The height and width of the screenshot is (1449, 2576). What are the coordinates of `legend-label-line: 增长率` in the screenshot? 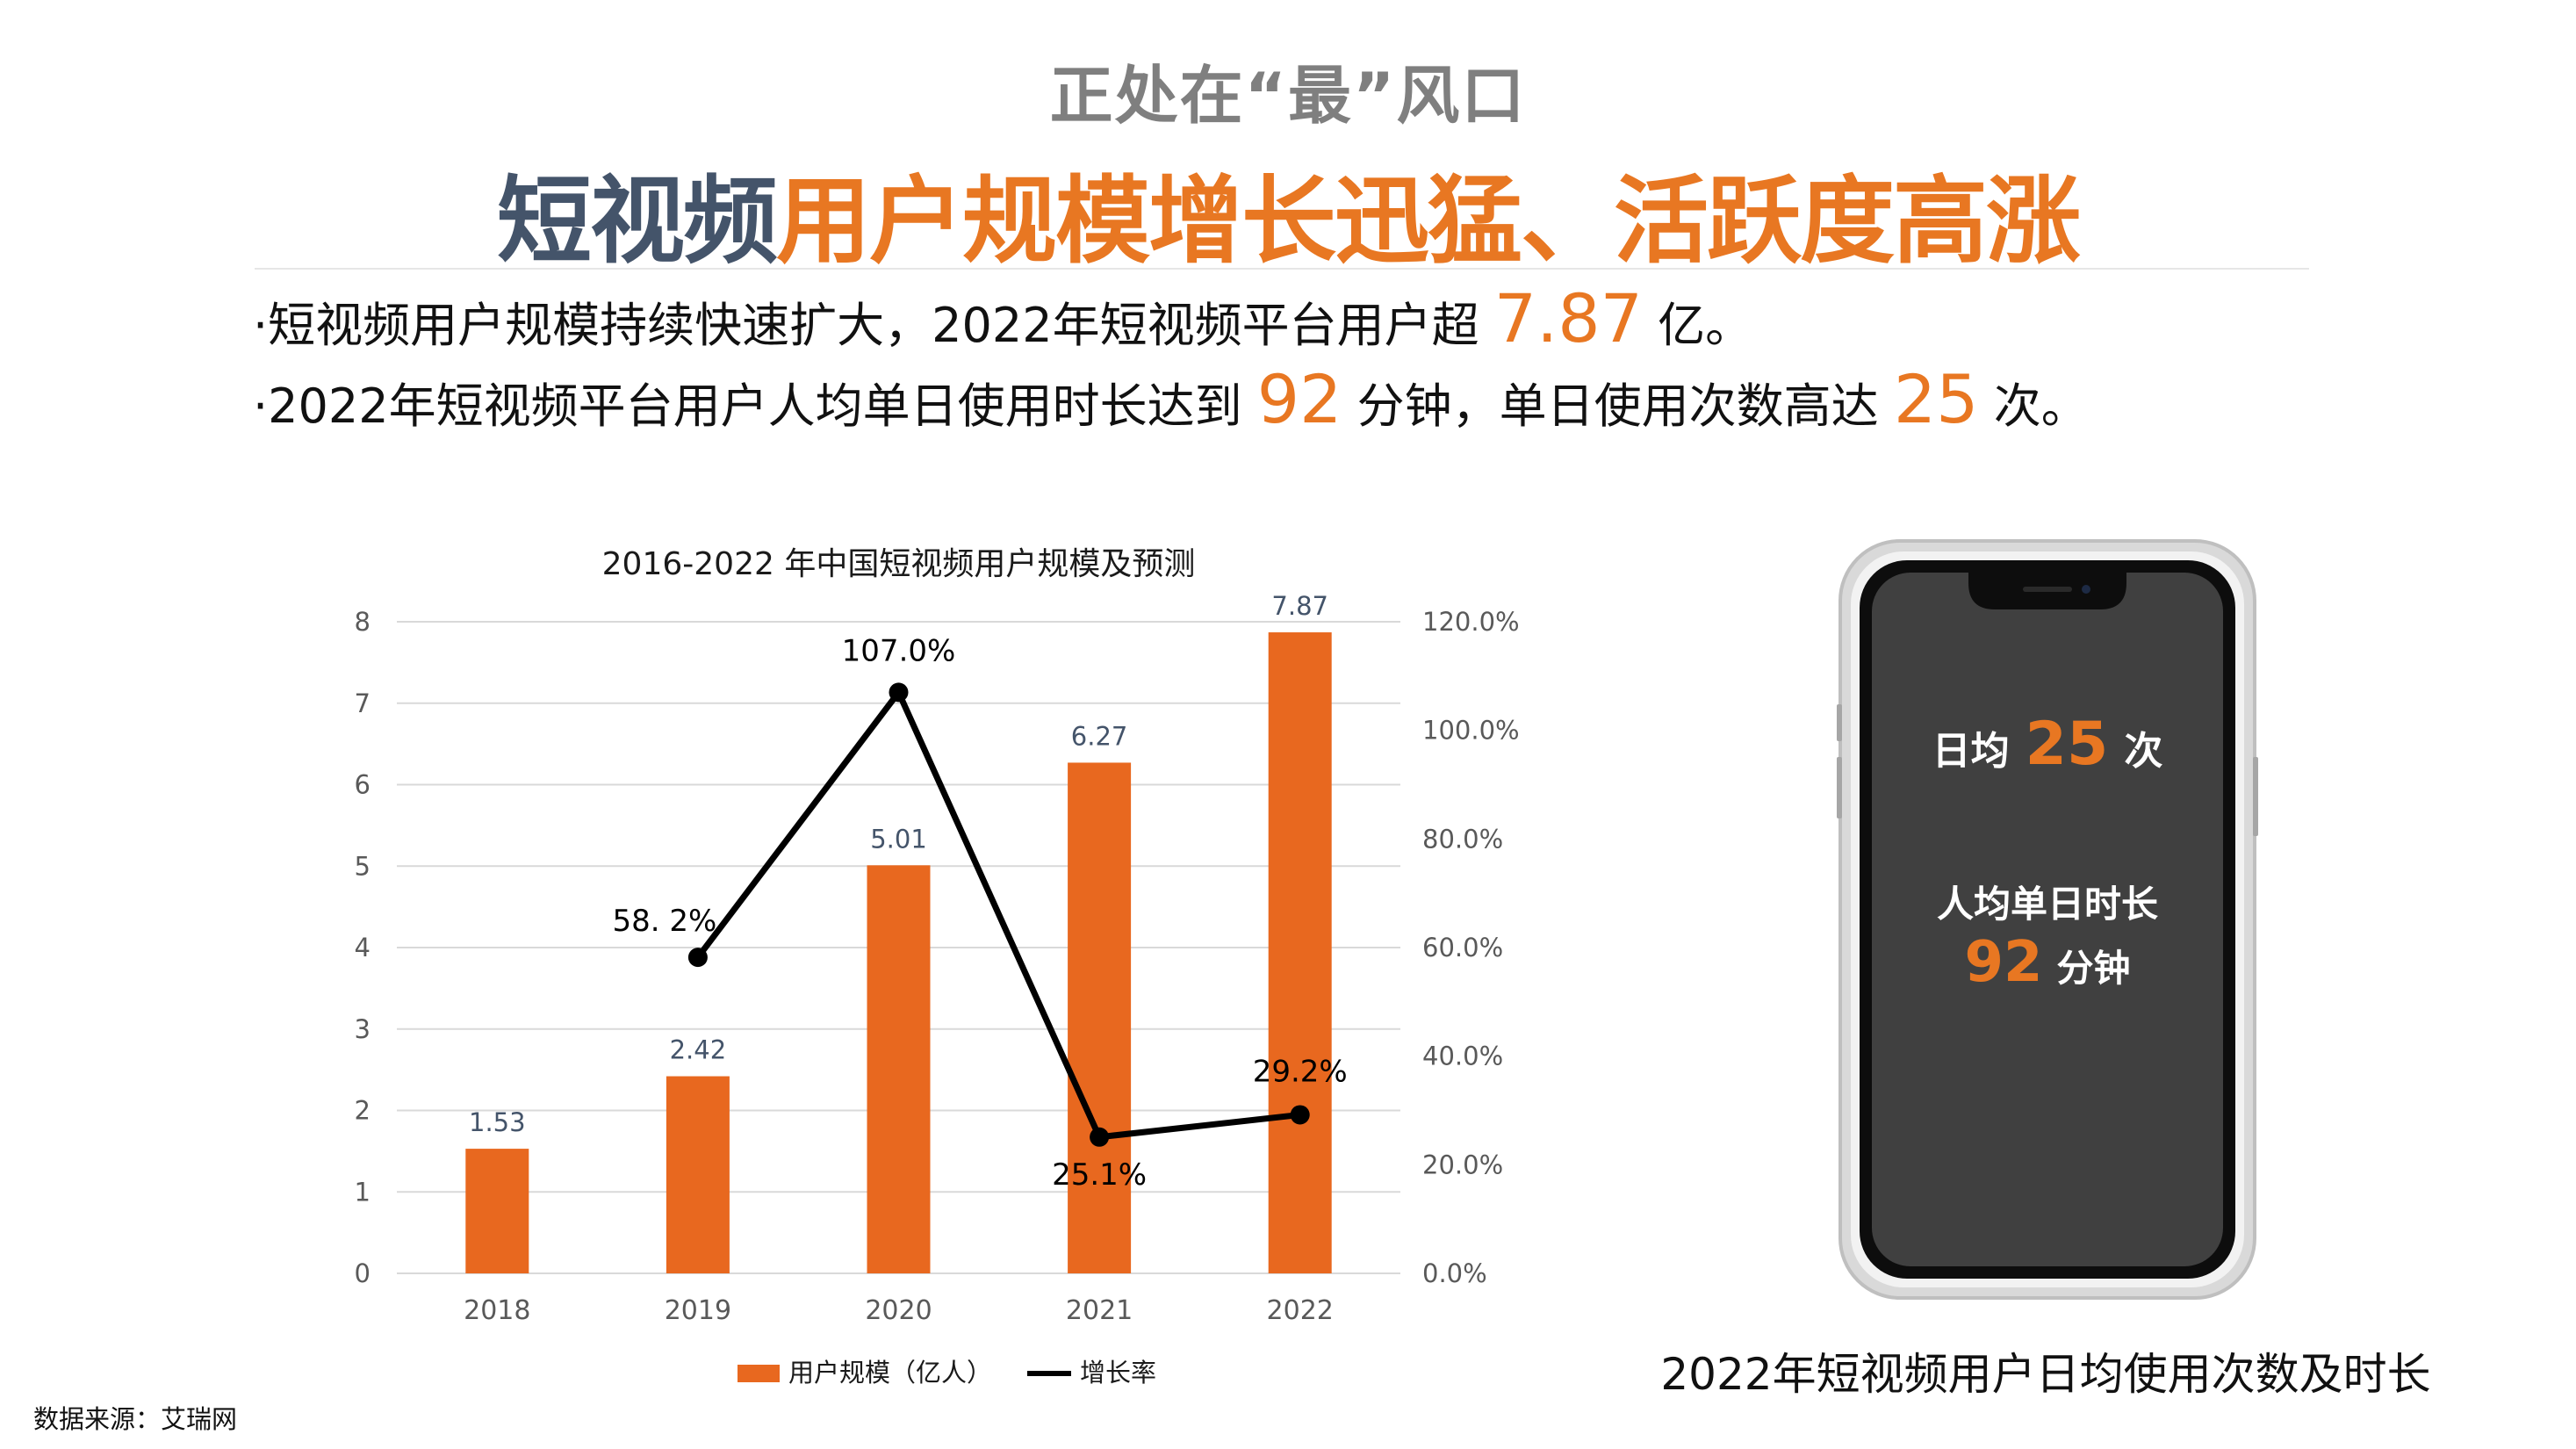 It's located at (1118, 1373).